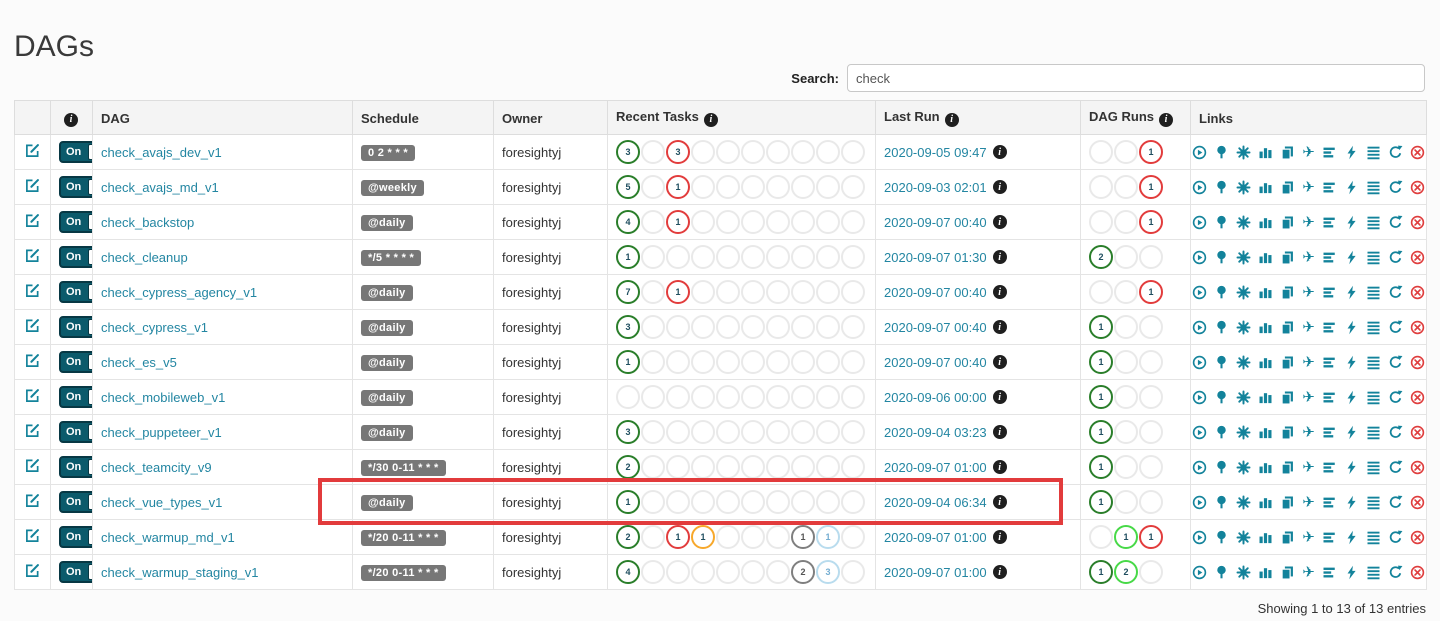  What do you see at coordinates (628, 537) in the screenshot?
I see `task-state-circle-success: 2` at bounding box center [628, 537].